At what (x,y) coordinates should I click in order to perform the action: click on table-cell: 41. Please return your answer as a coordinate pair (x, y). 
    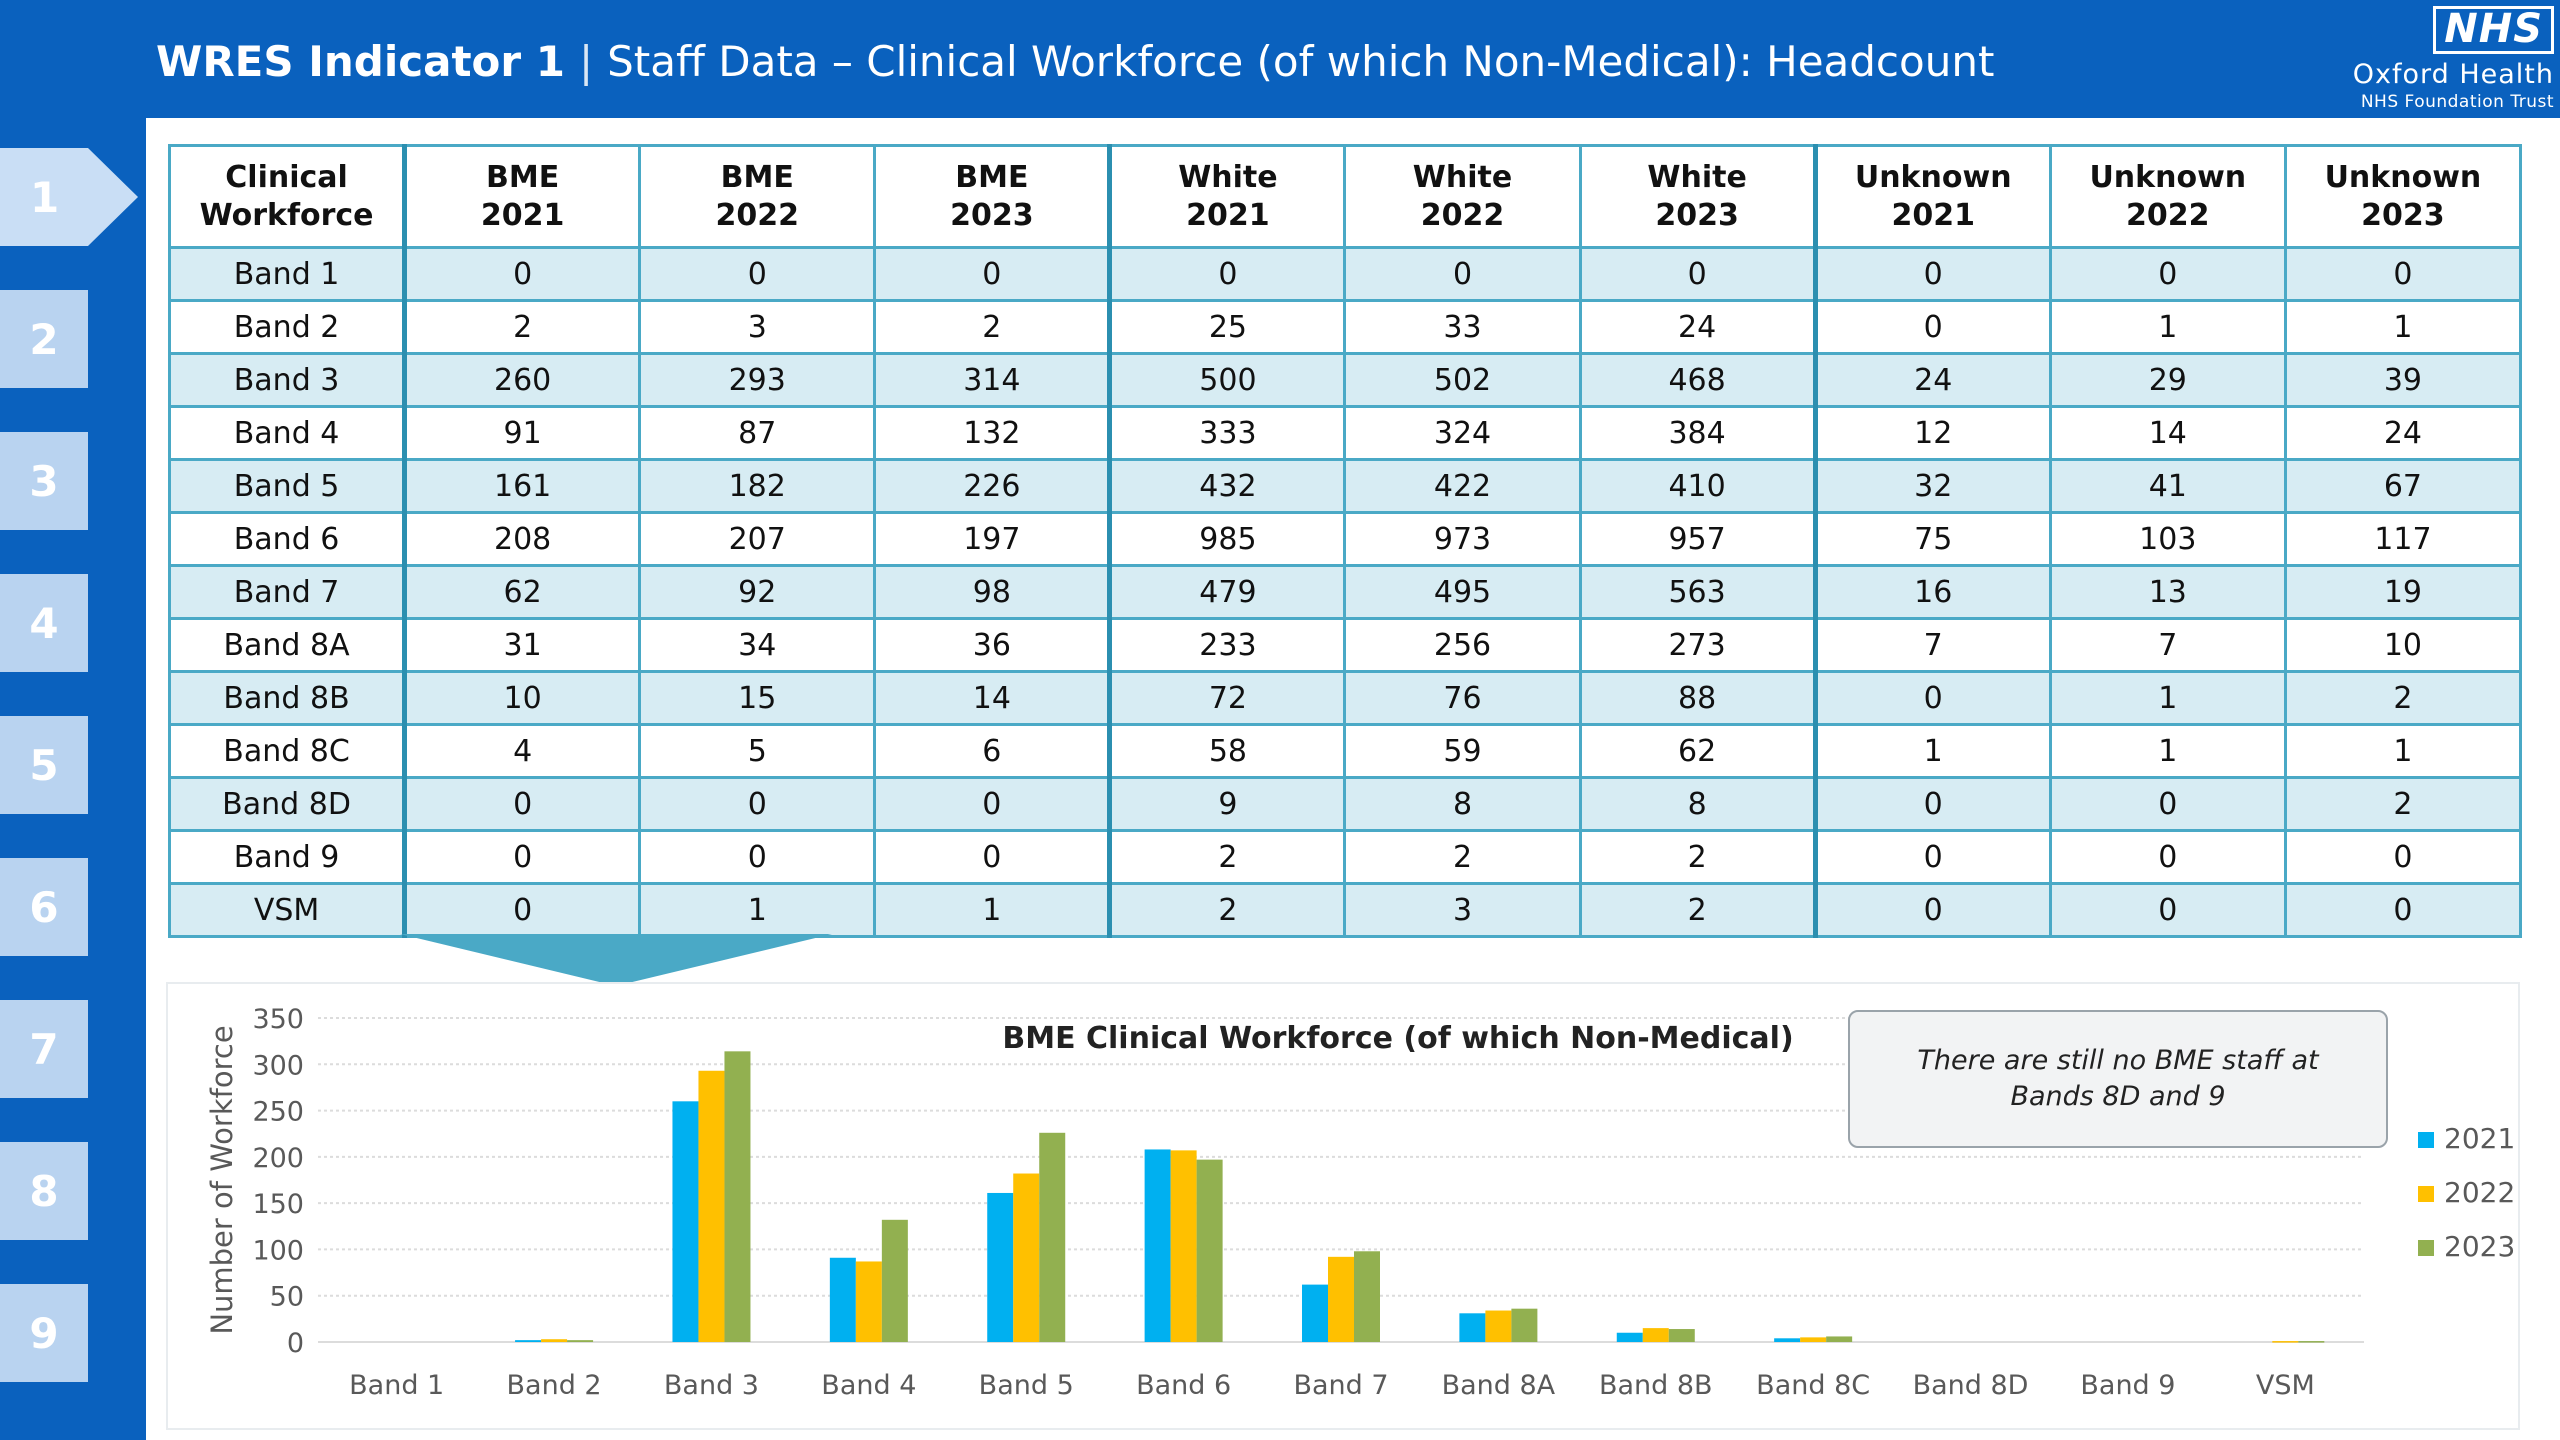
    Looking at the image, I should click on (2167, 486).